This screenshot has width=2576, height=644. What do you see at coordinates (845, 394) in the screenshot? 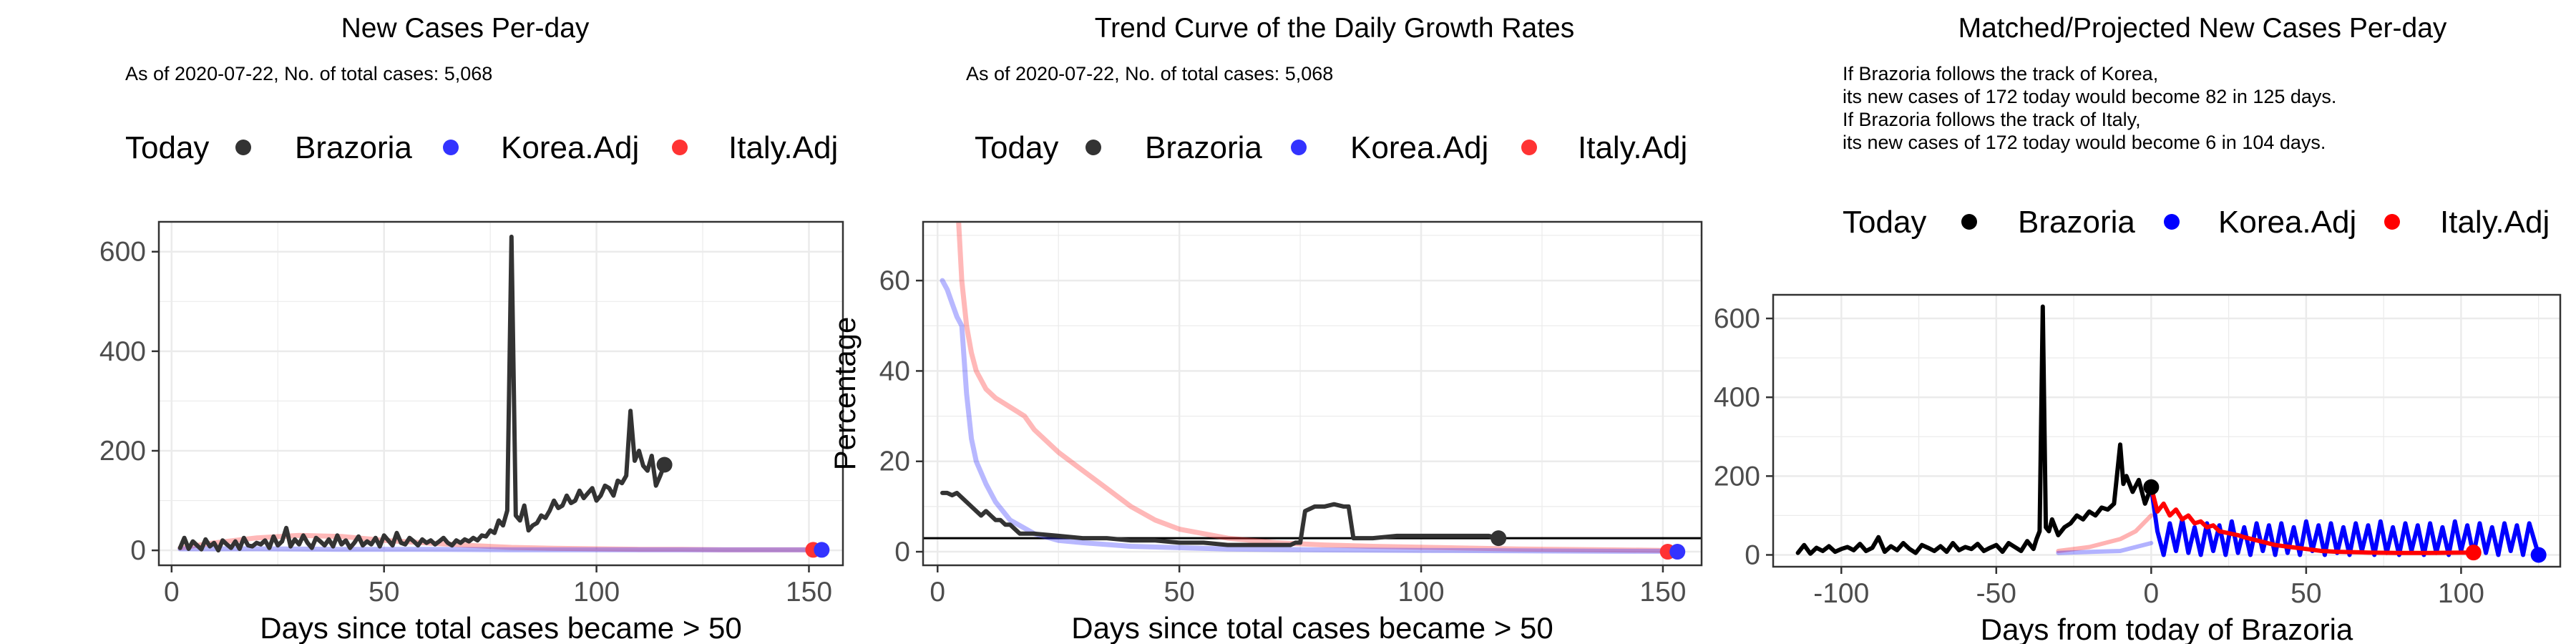
I see `y-axis-label: Percentage` at bounding box center [845, 394].